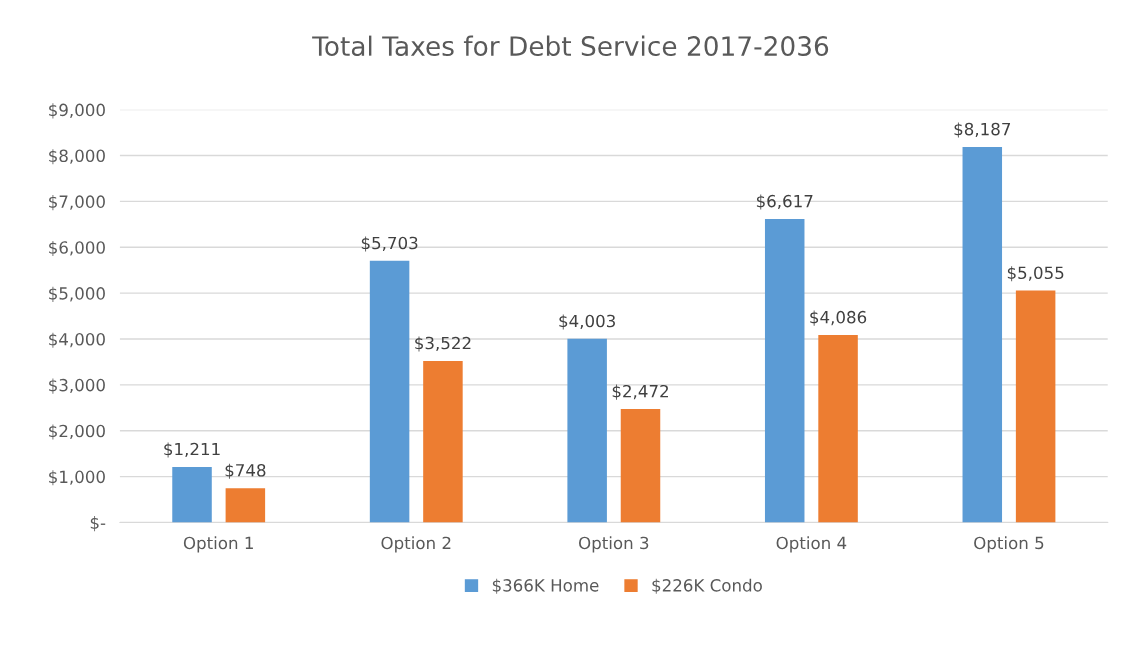 This screenshot has height=645, width=1142. Describe the element at coordinates (811, 544) in the screenshot. I see `x-tick-label: Option 4` at that location.